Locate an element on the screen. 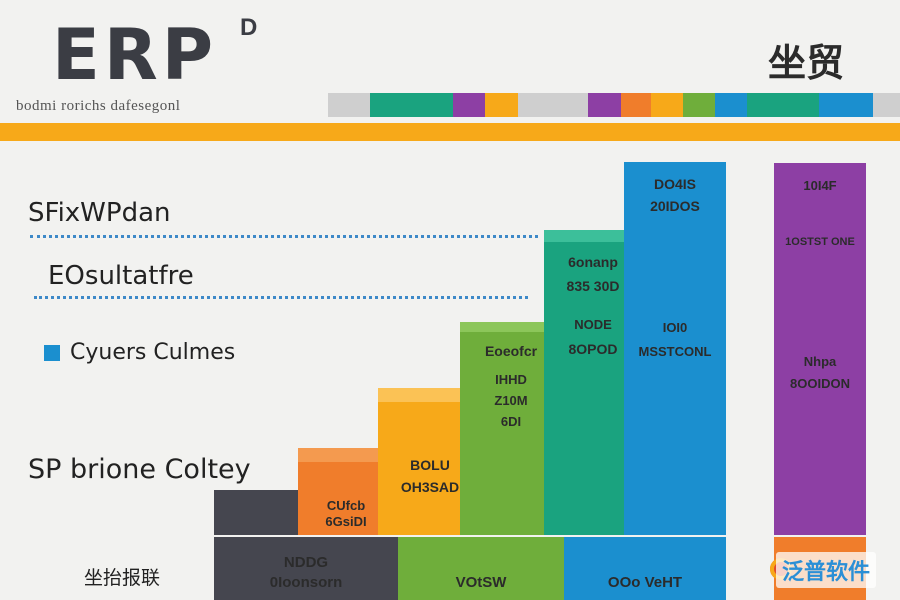  page-subtitle: bodmi rorichs dafesegonl is located at coordinates (98, 106).